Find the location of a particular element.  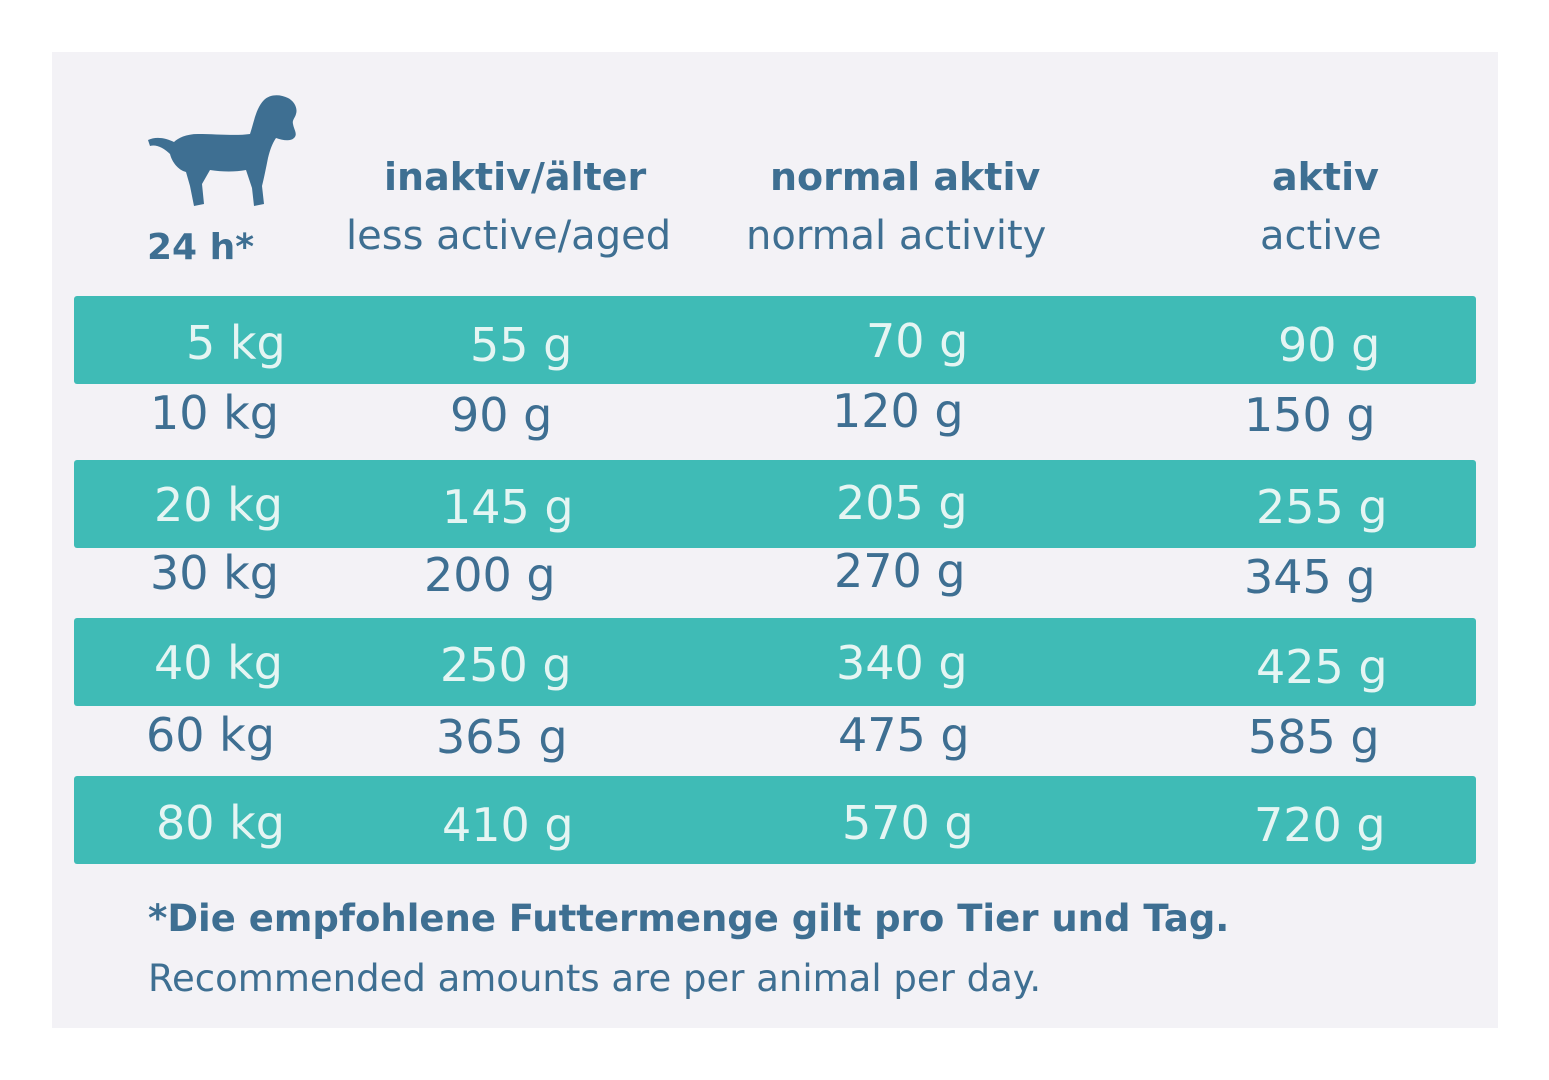

col-header-inactive-en: less active/aged is located at coordinates (509, 236).